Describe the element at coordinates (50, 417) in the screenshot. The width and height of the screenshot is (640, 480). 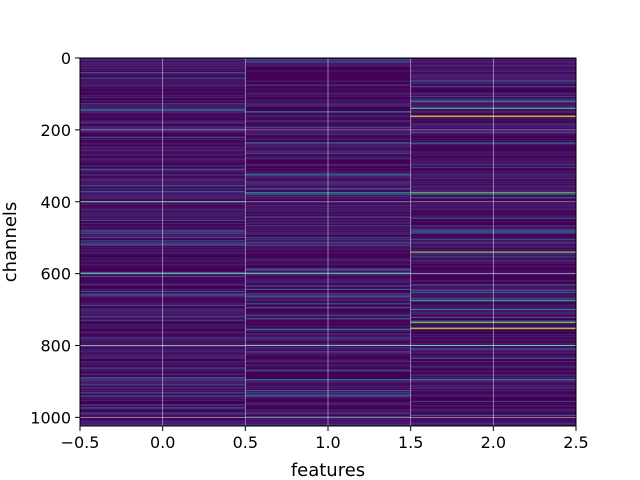
I see `y-tick-label: 1000` at that location.